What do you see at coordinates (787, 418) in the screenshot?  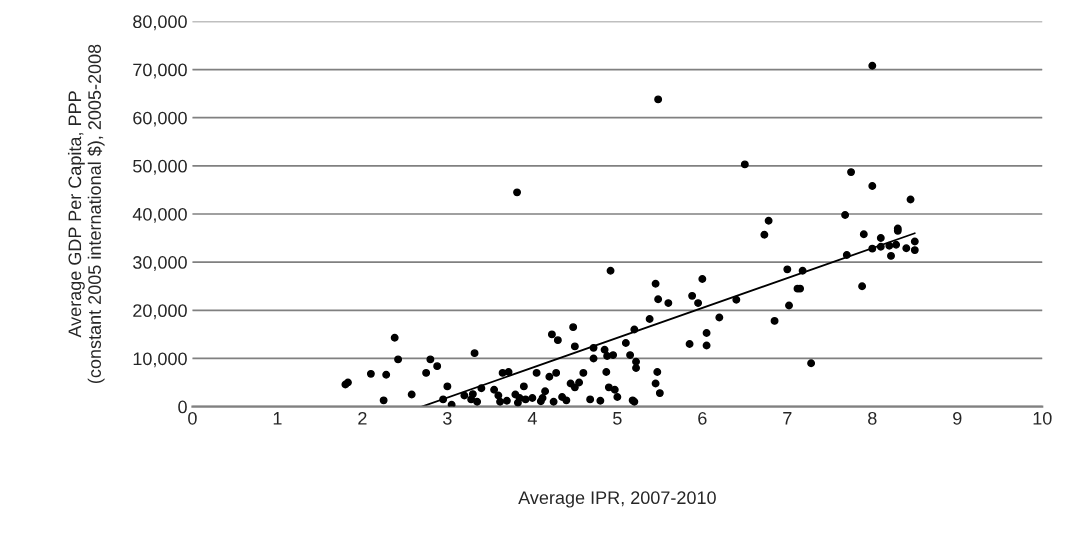 I see `x-tick-label: 7` at bounding box center [787, 418].